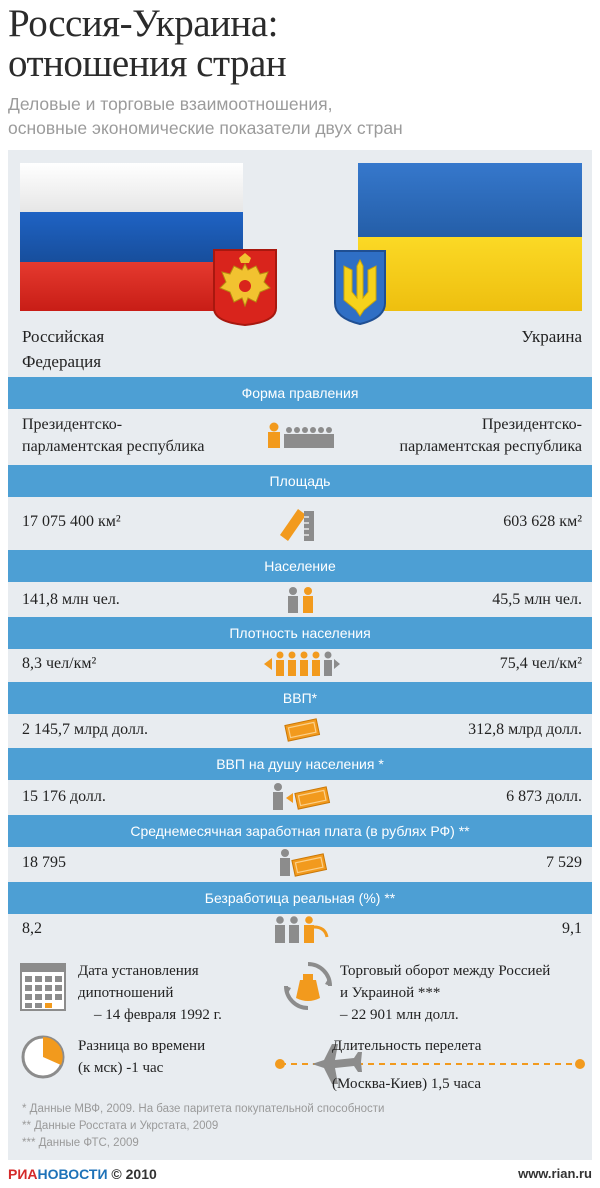  Describe the element at coordinates (245, 287) in the screenshot. I see `russia-coat-of-arms-icon` at that location.